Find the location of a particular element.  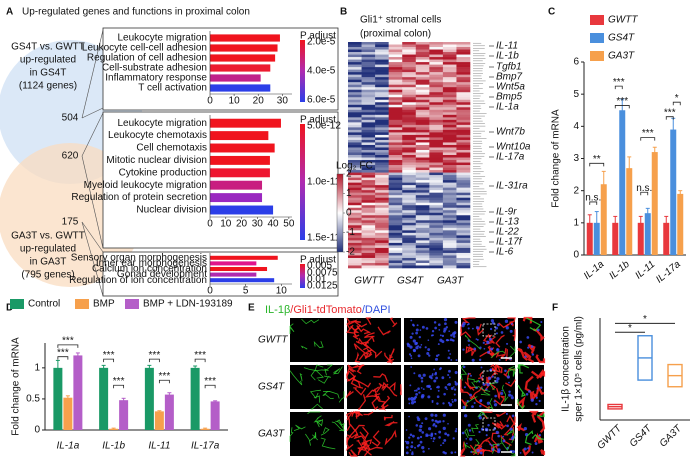

zoom-box is located at coordinates (489, 377).